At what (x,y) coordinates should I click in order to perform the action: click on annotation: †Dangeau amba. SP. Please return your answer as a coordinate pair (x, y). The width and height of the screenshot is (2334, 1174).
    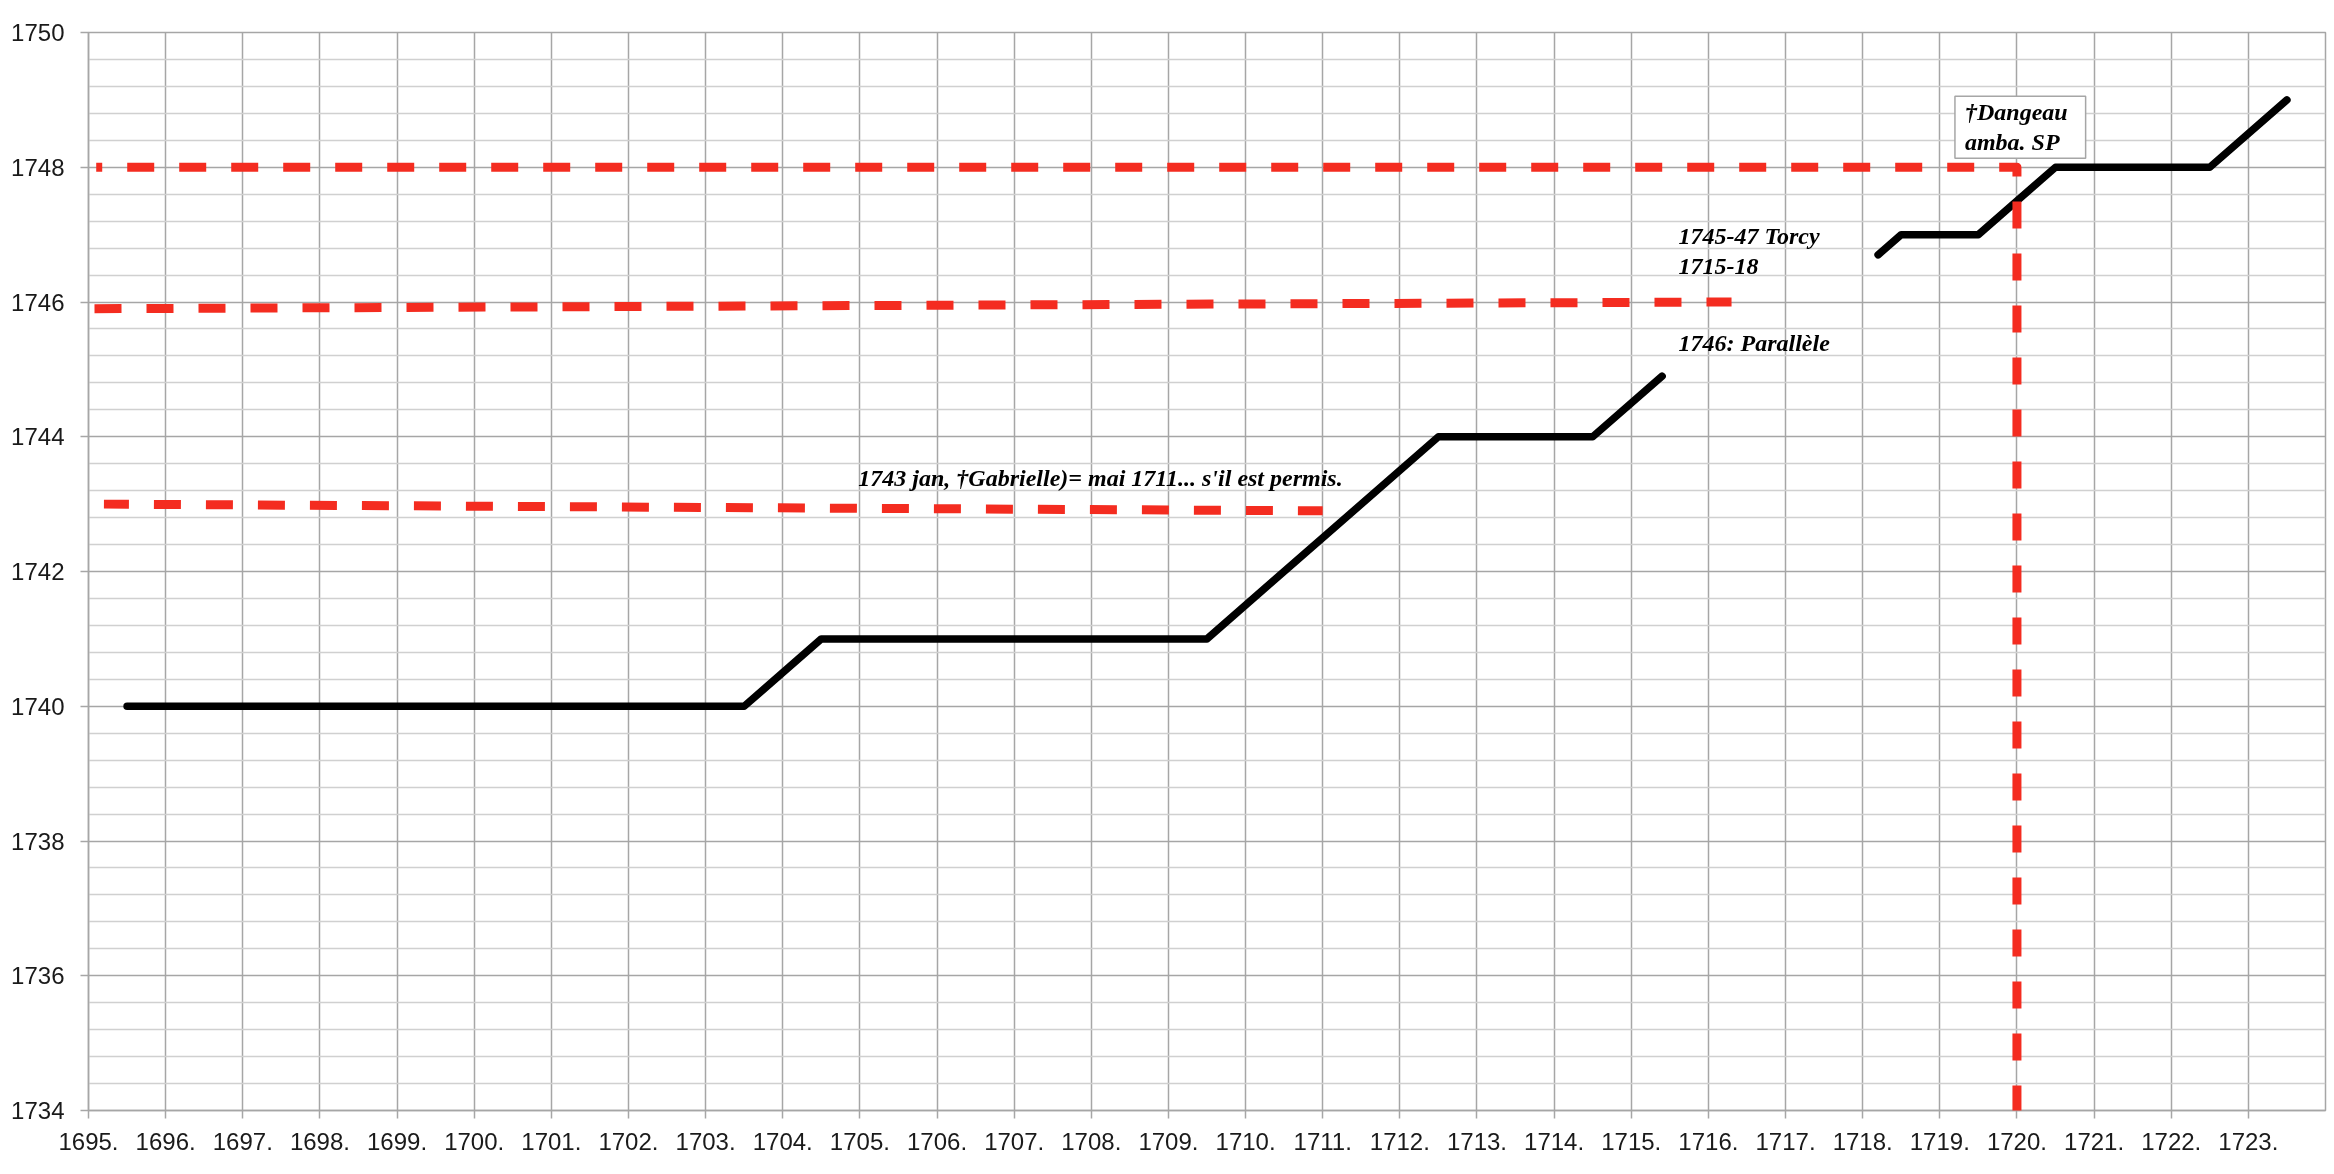
    Looking at the image, I should click on (2016, 127).